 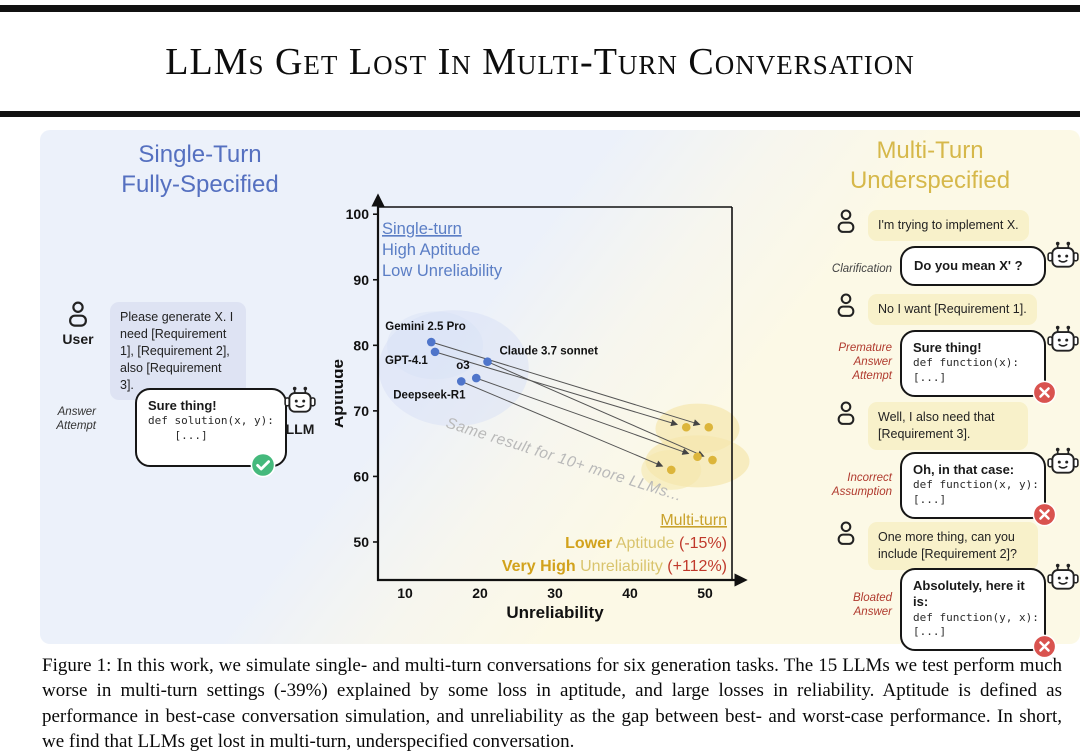 I want to click on user-message-bubble: I'm trying to implement X., so click(x=948, y=225).